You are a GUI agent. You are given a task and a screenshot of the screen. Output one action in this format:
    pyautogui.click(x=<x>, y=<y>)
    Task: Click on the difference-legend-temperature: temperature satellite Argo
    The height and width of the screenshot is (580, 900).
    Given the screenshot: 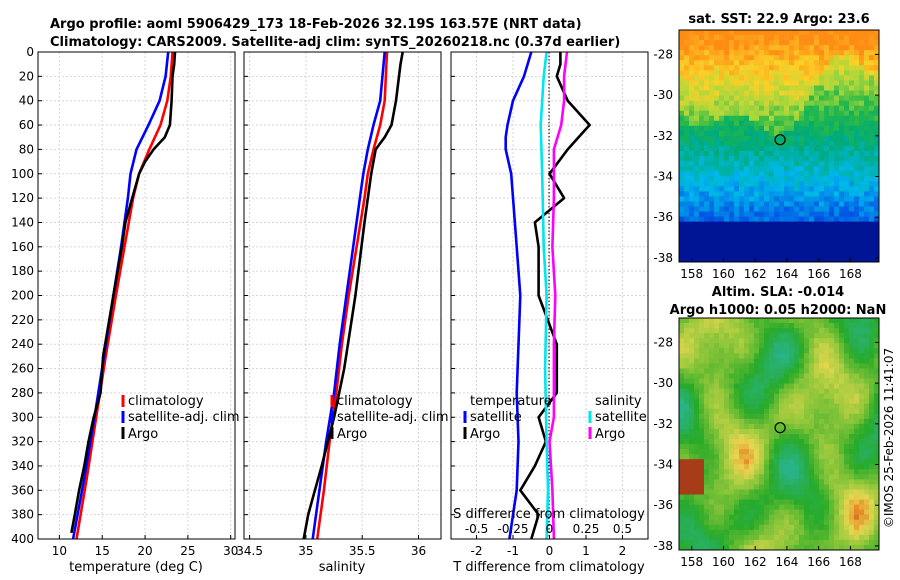 What is the action you would take?
    pyautogui.click(x=507, y=418)
    